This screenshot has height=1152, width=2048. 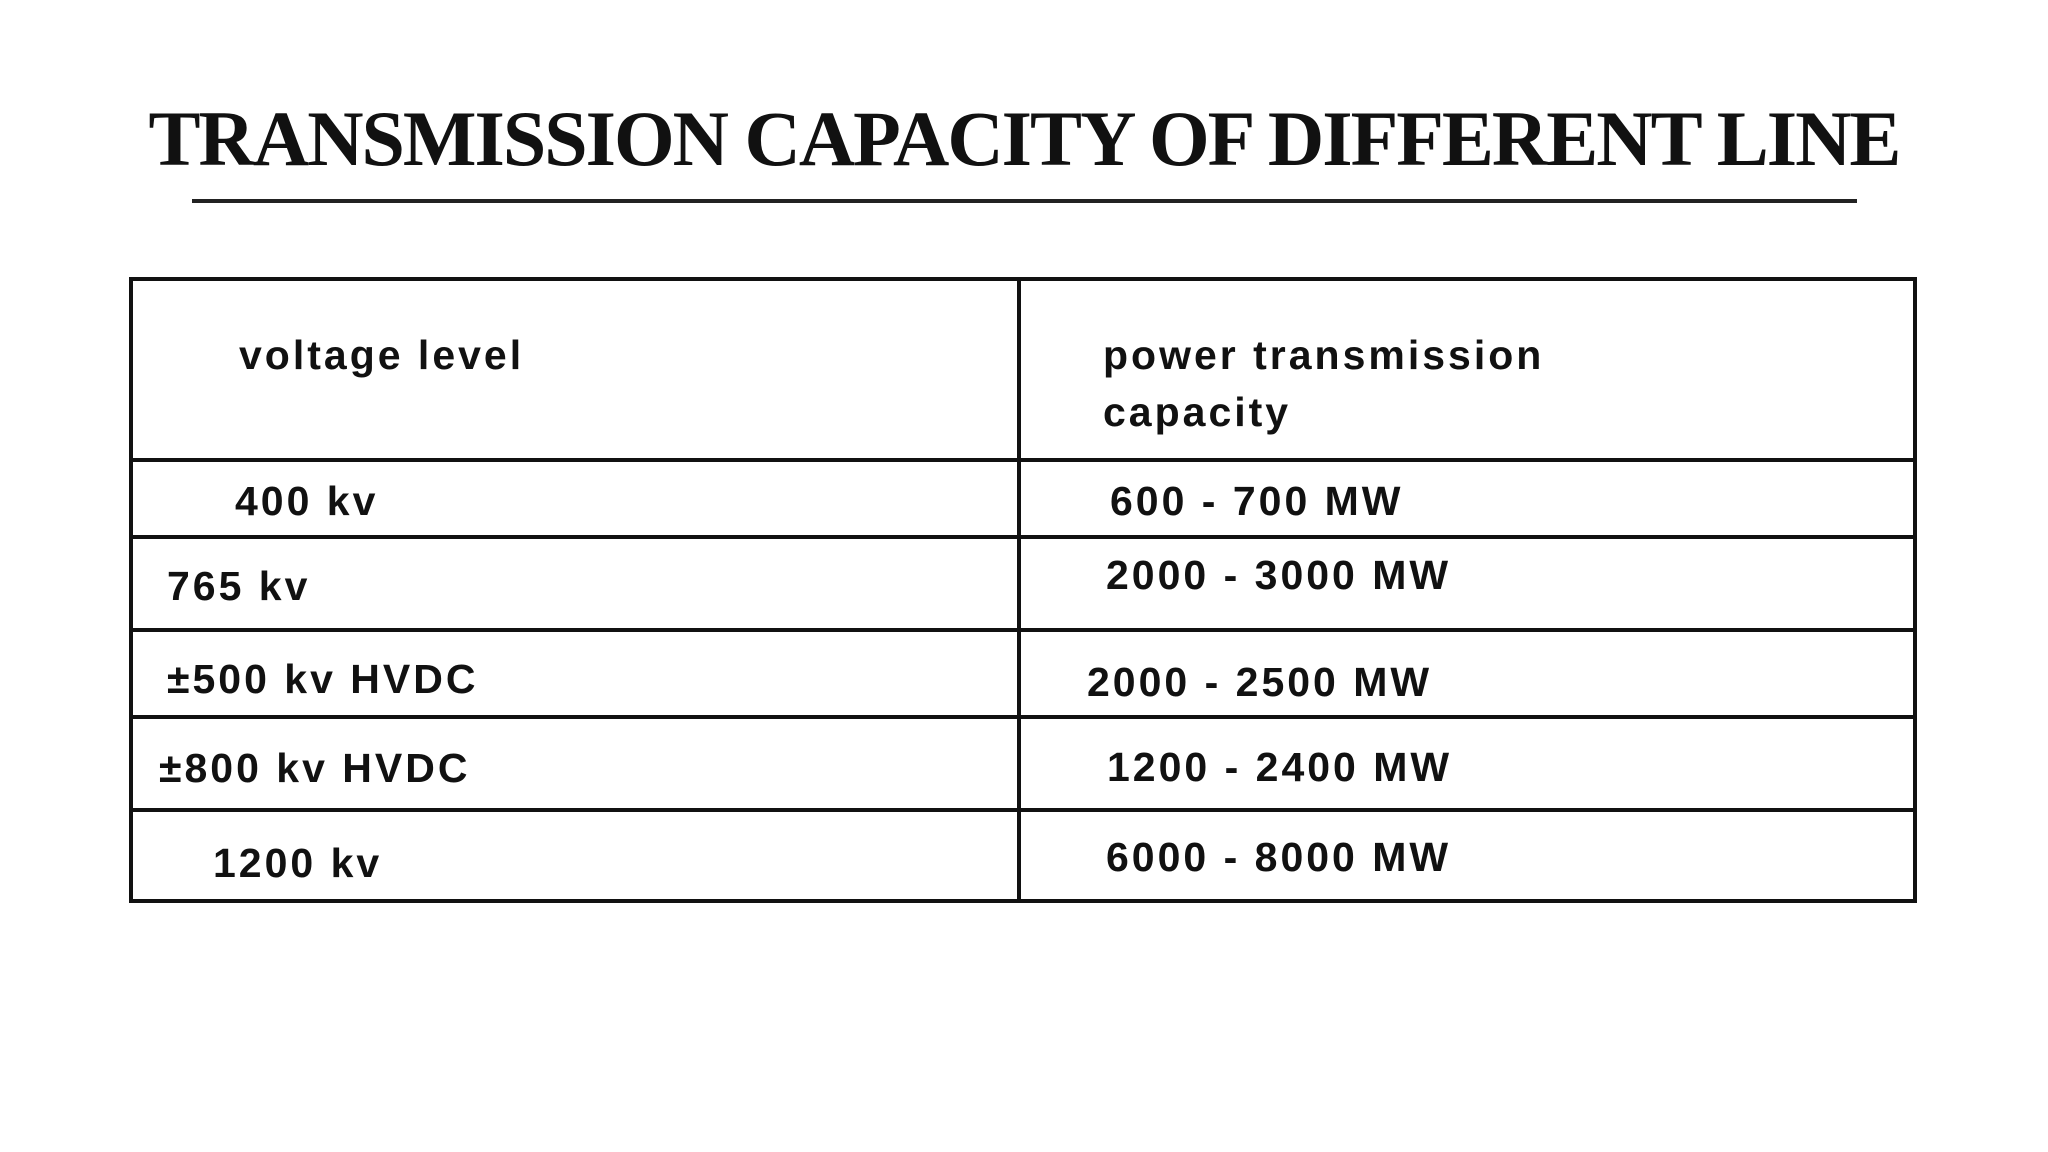 I want to click on table-cell: 6000 - 8000 MW, so click(x=1279, y=857).